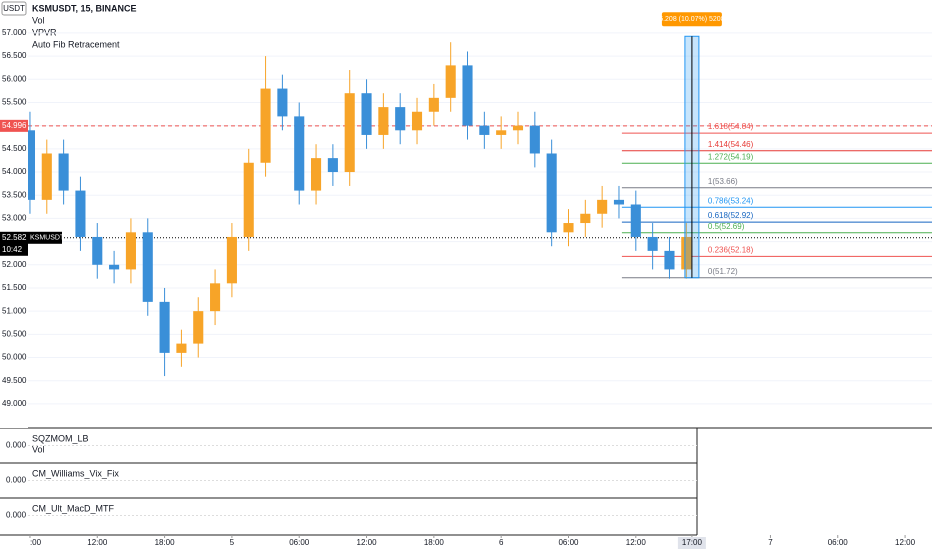  I want to click on fib-label: 0(51.72), so click(723, 271).